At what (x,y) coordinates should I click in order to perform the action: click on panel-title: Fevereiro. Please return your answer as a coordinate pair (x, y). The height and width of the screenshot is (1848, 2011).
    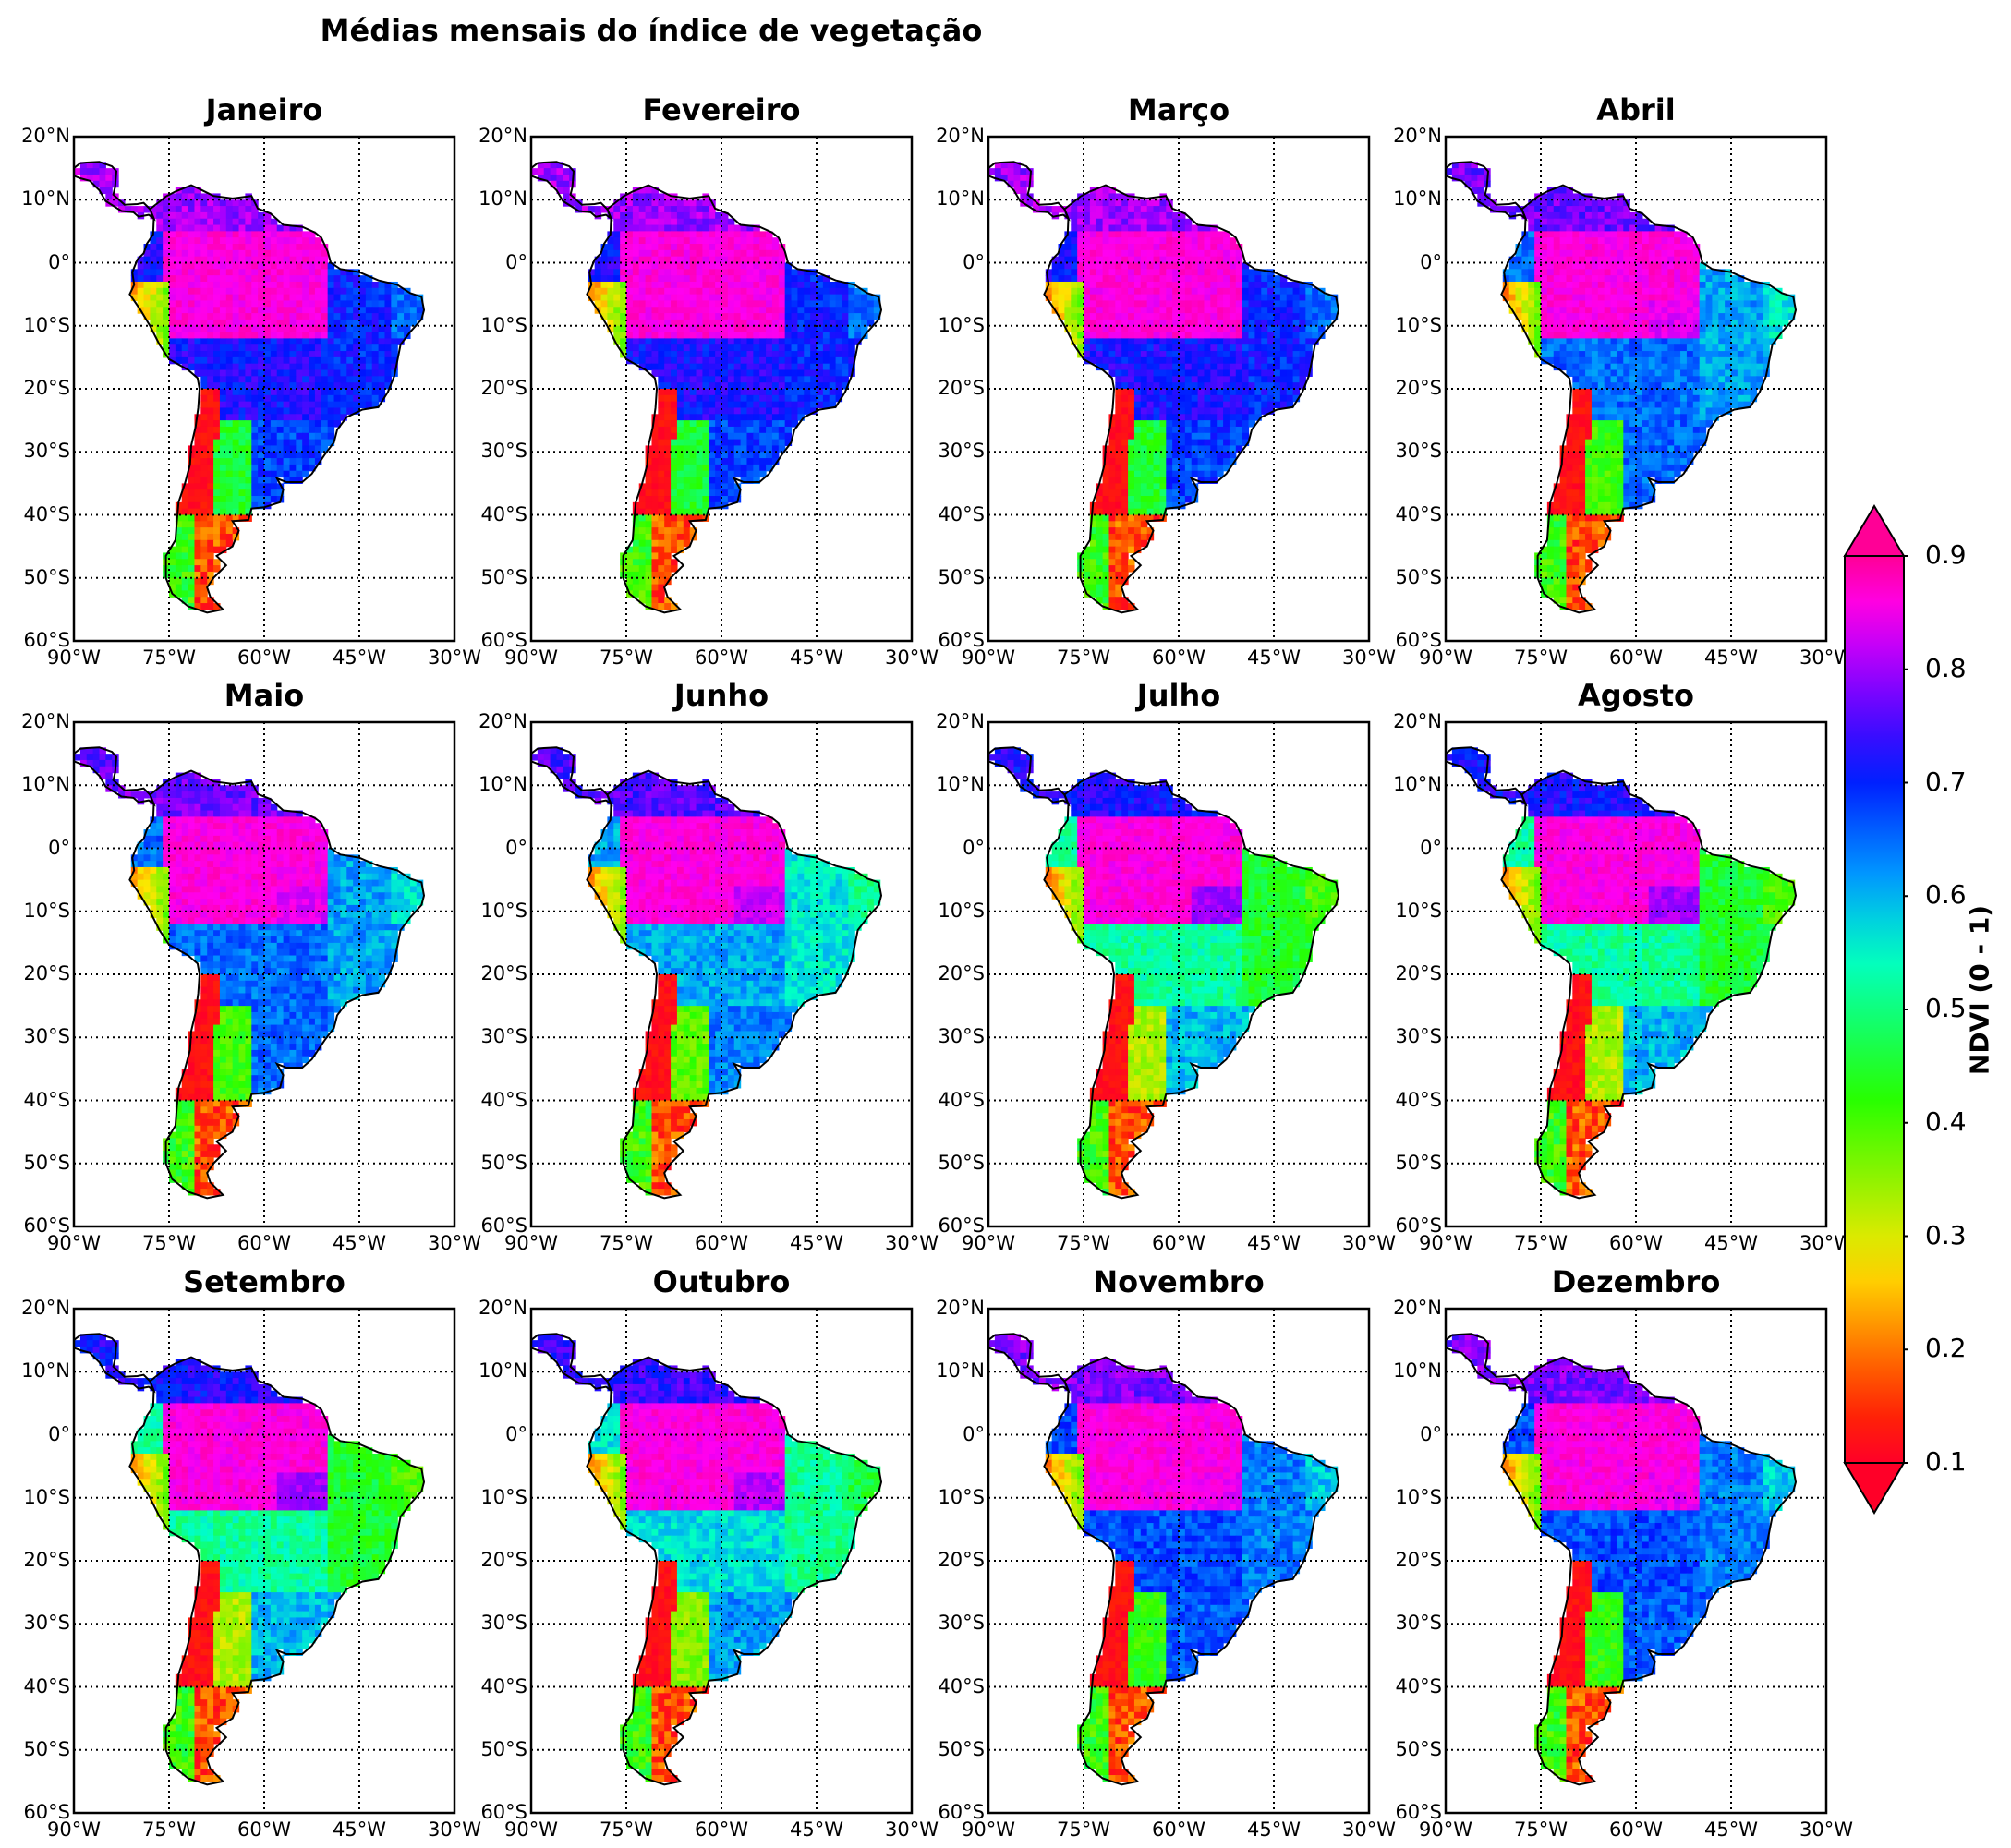
    Looking at the image, I should click on (721, 110).